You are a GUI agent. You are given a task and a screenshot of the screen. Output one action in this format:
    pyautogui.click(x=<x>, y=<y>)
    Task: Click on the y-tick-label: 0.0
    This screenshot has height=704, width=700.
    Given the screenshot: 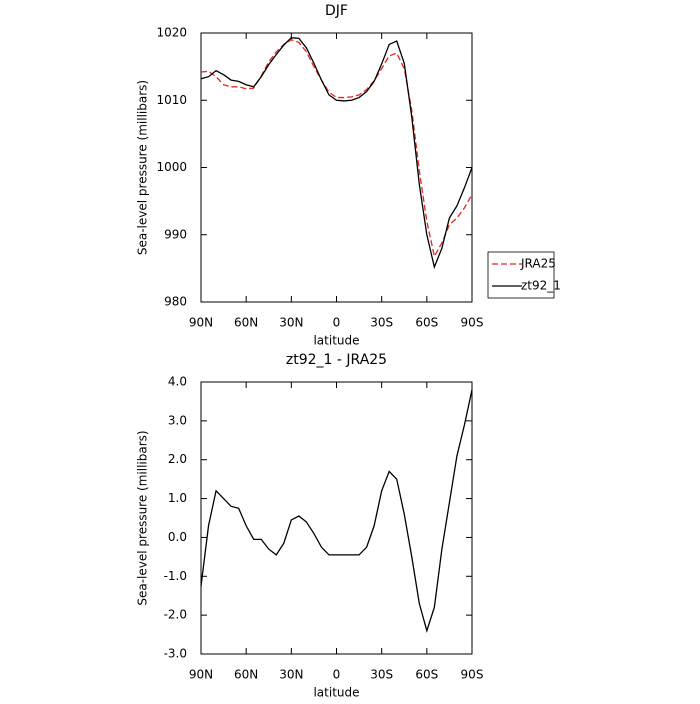 What is the action you would take?
    pyautogui.click(x=177, y=537)
    